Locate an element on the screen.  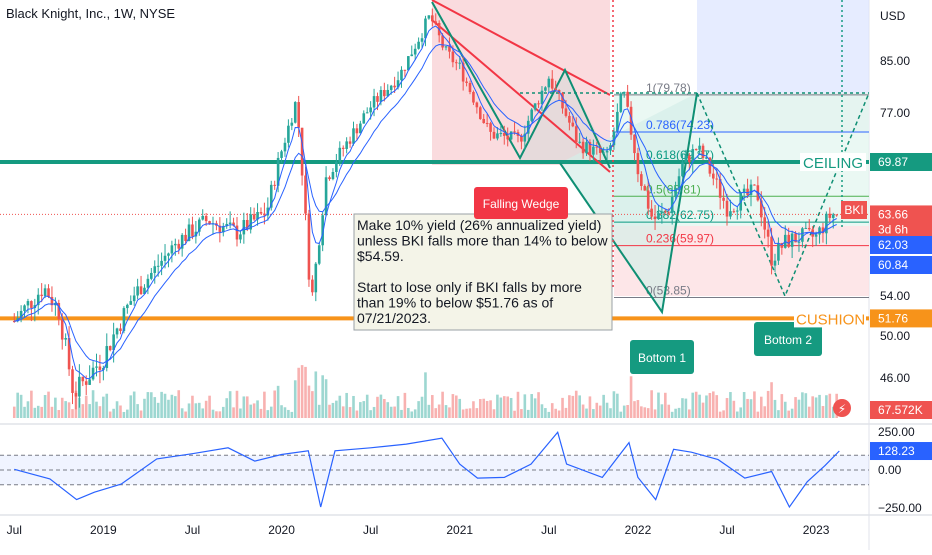
volume-bars is located at coordinates (425, 391).